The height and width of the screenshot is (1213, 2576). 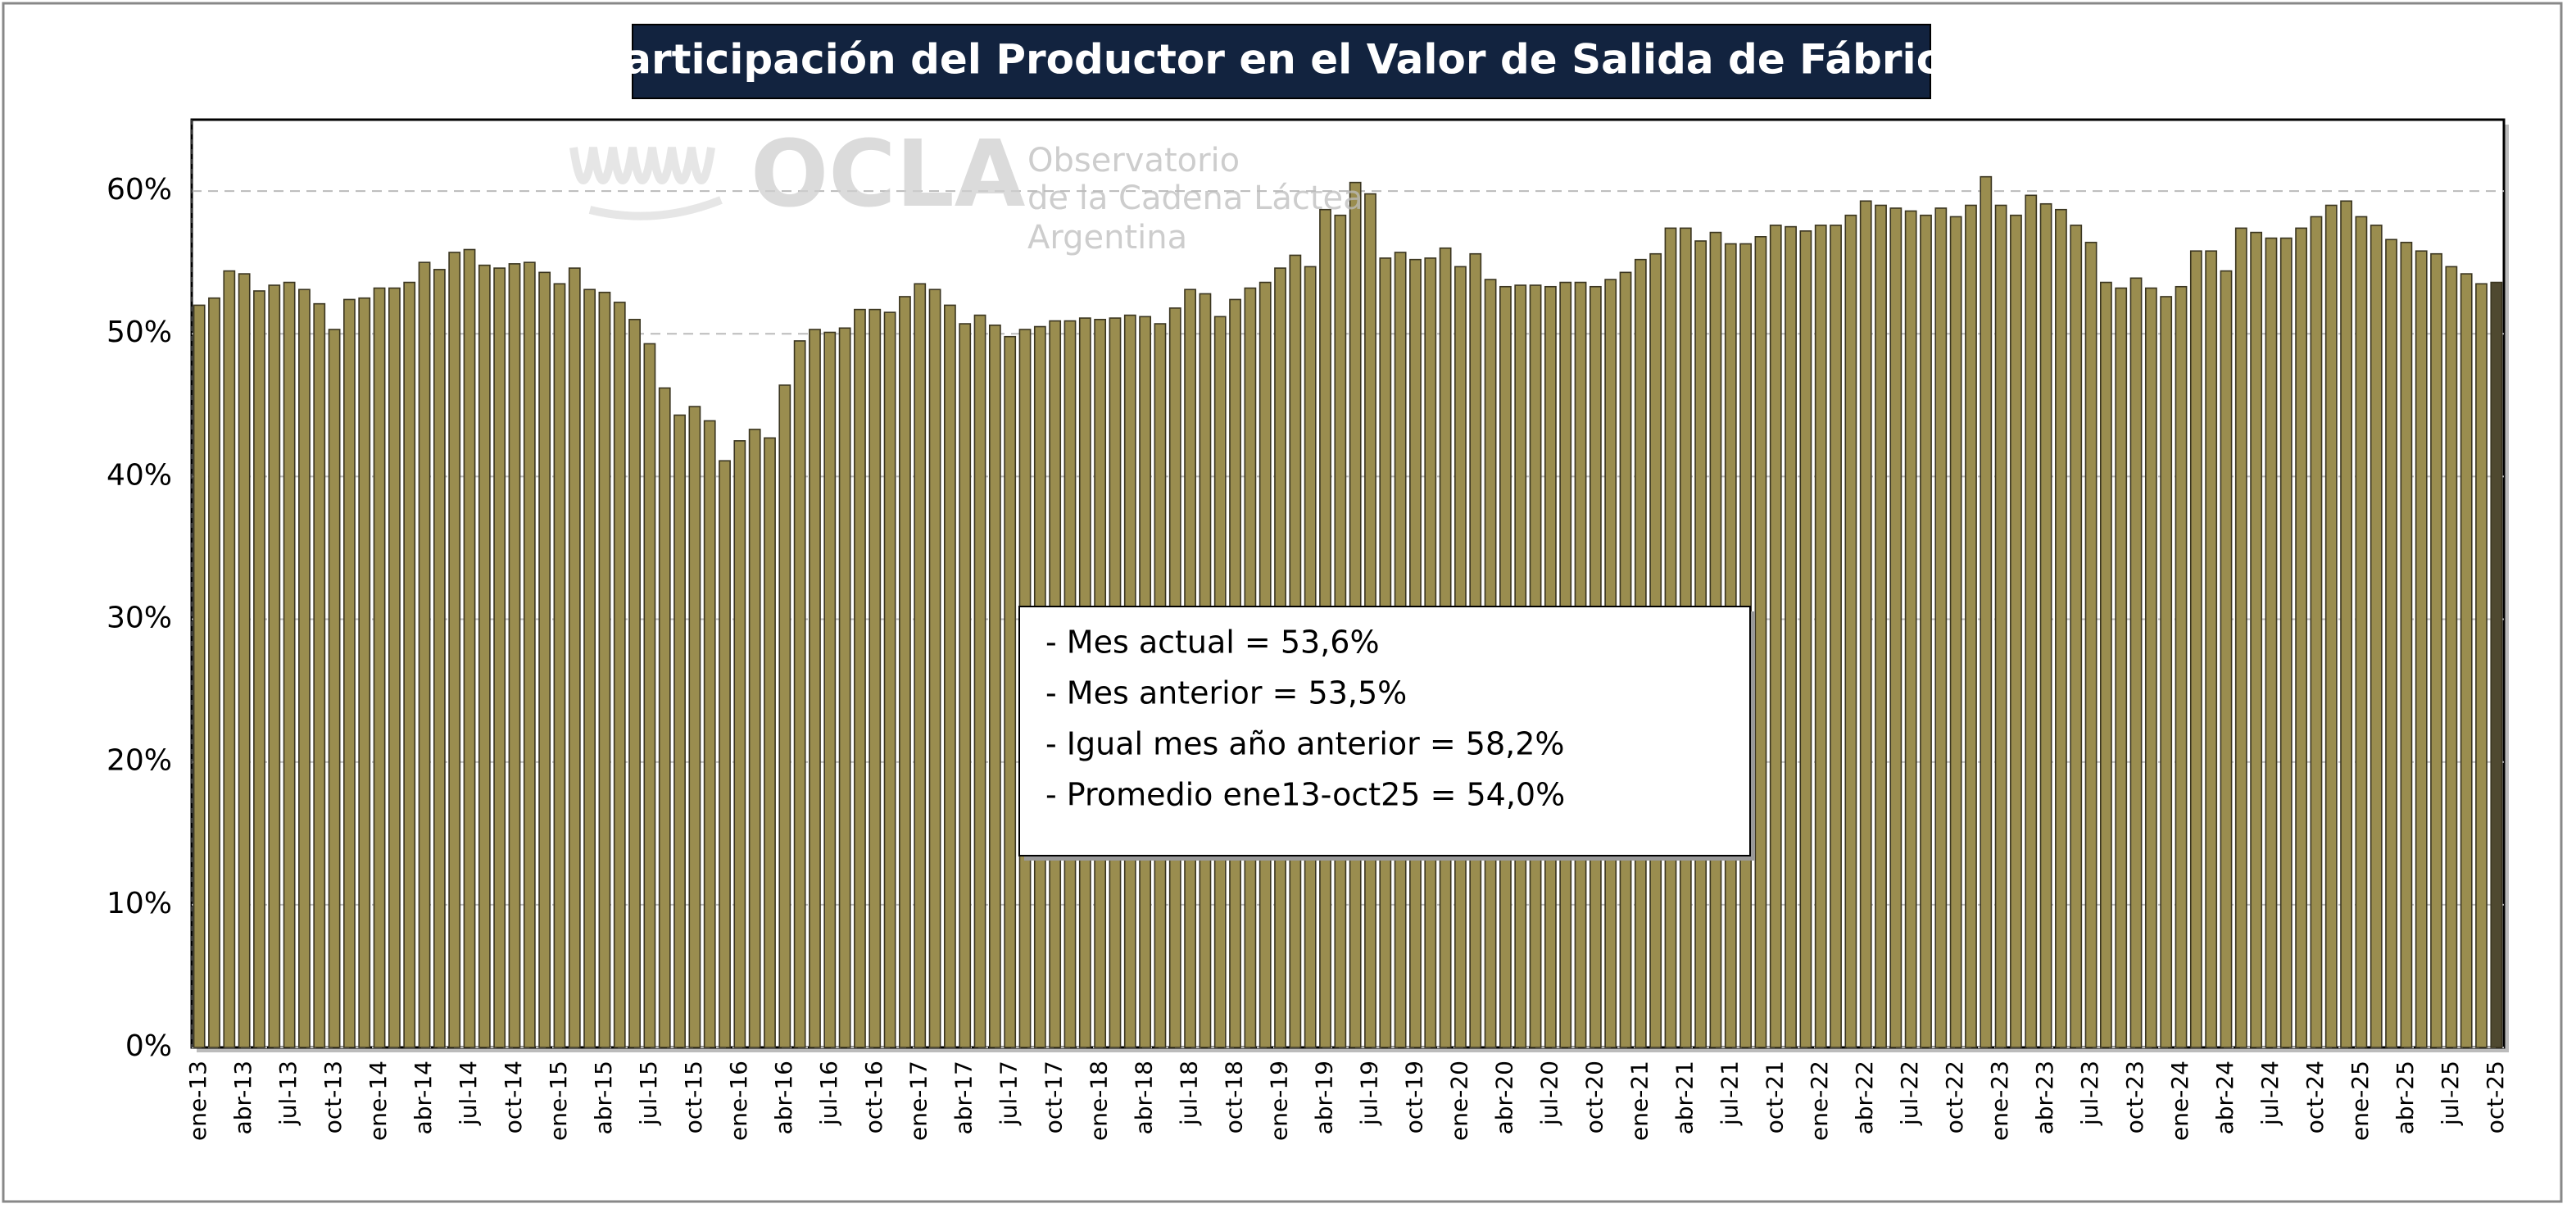 What do you see at coordinates (693, 1097) in the screenshot?
I see `x-tick-label: oct-15` at bounding box center [693, 1097].